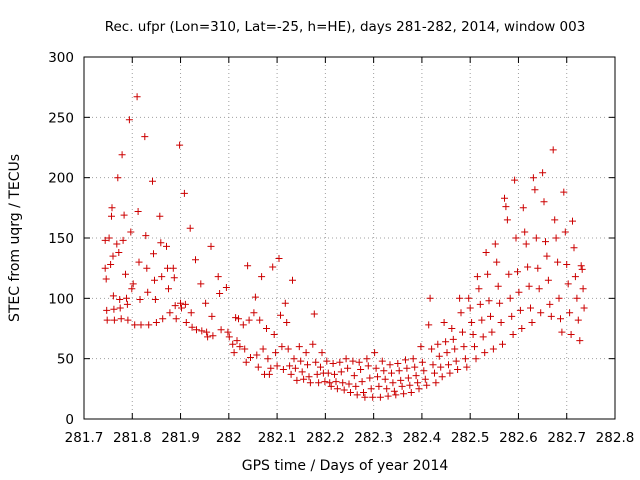 The width and height of the screenshot is (640, 480). I want to click on x-tick-label: 281.9, so click(180, 438).